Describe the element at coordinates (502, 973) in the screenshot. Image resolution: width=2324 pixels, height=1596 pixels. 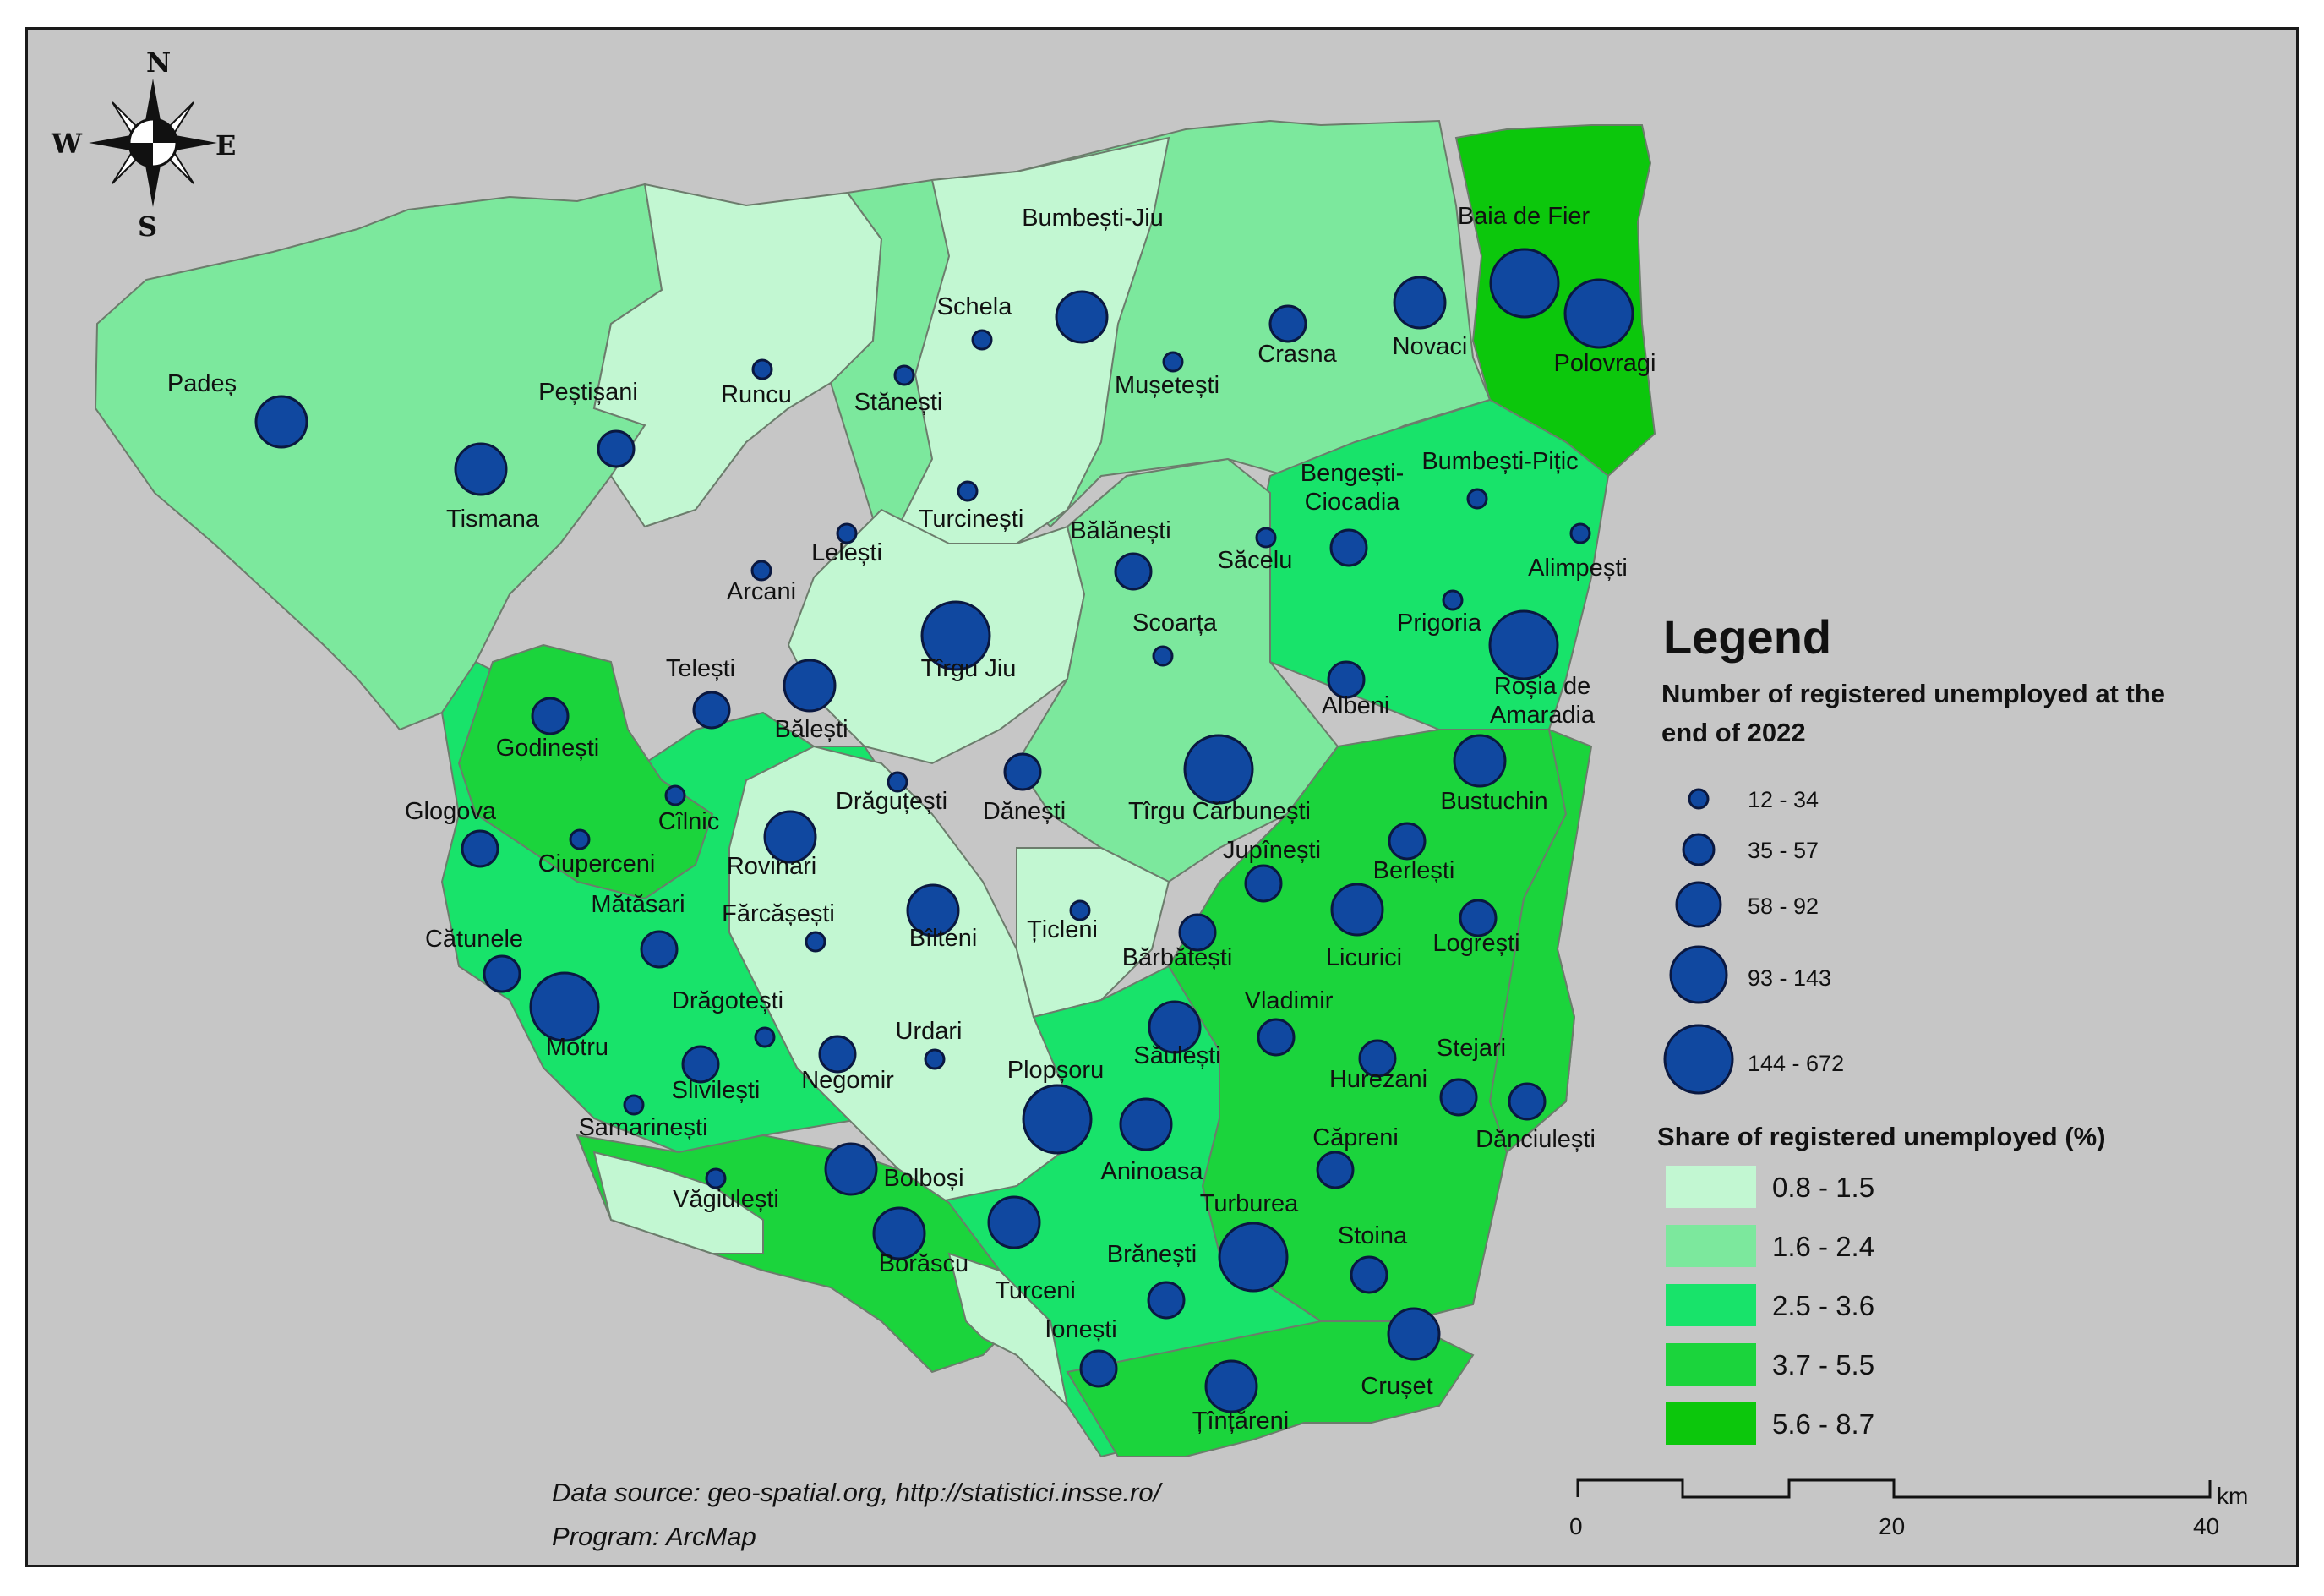
I see `unemployed-circle-cătunele` at that location.